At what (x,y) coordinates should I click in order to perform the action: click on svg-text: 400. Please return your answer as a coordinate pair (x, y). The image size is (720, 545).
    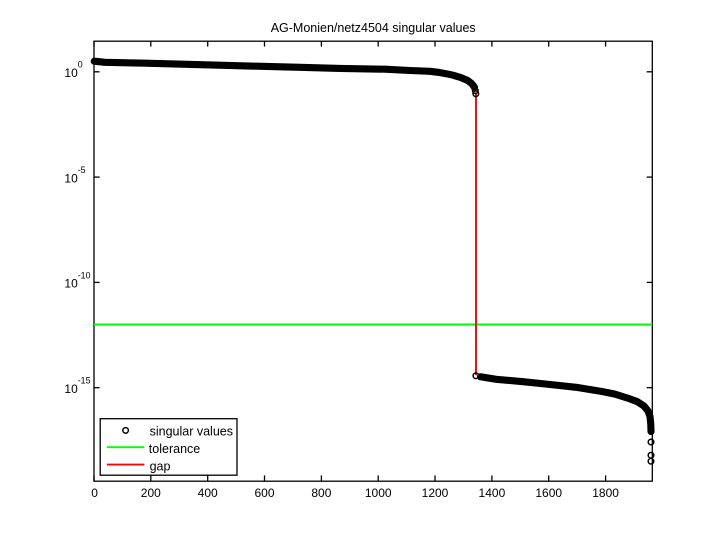
    Looking at the image, I should click on (208, 493).